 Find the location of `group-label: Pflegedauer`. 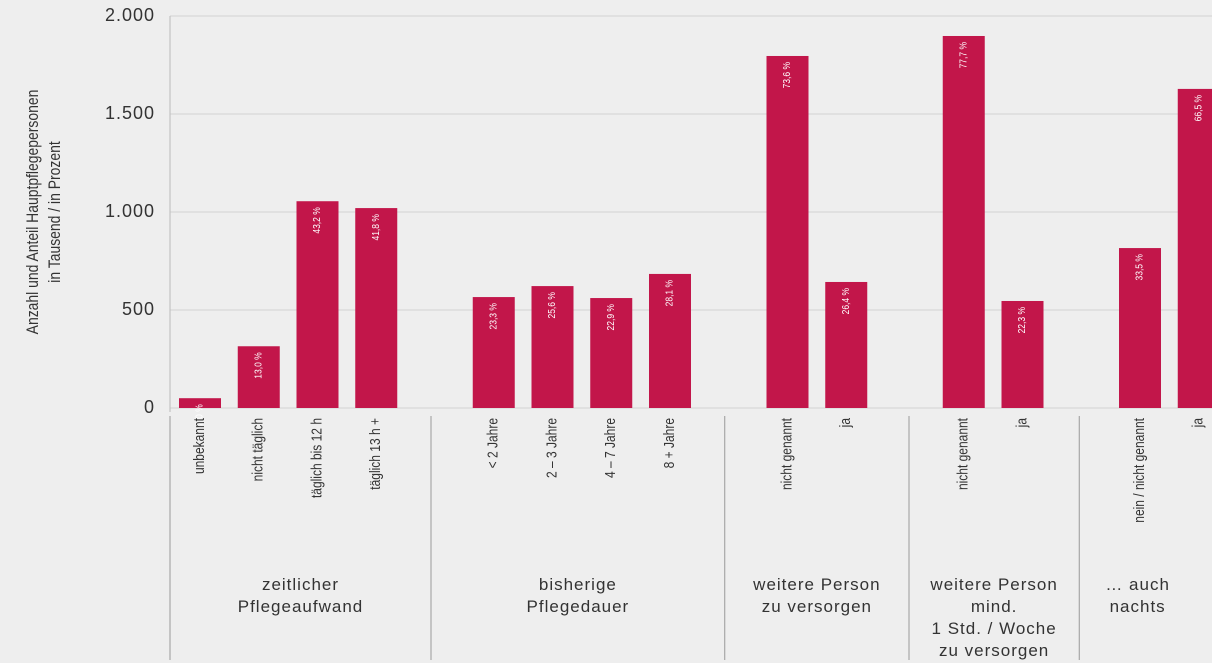

group-label: Pflegedauer is located at coordinates (578, 606).